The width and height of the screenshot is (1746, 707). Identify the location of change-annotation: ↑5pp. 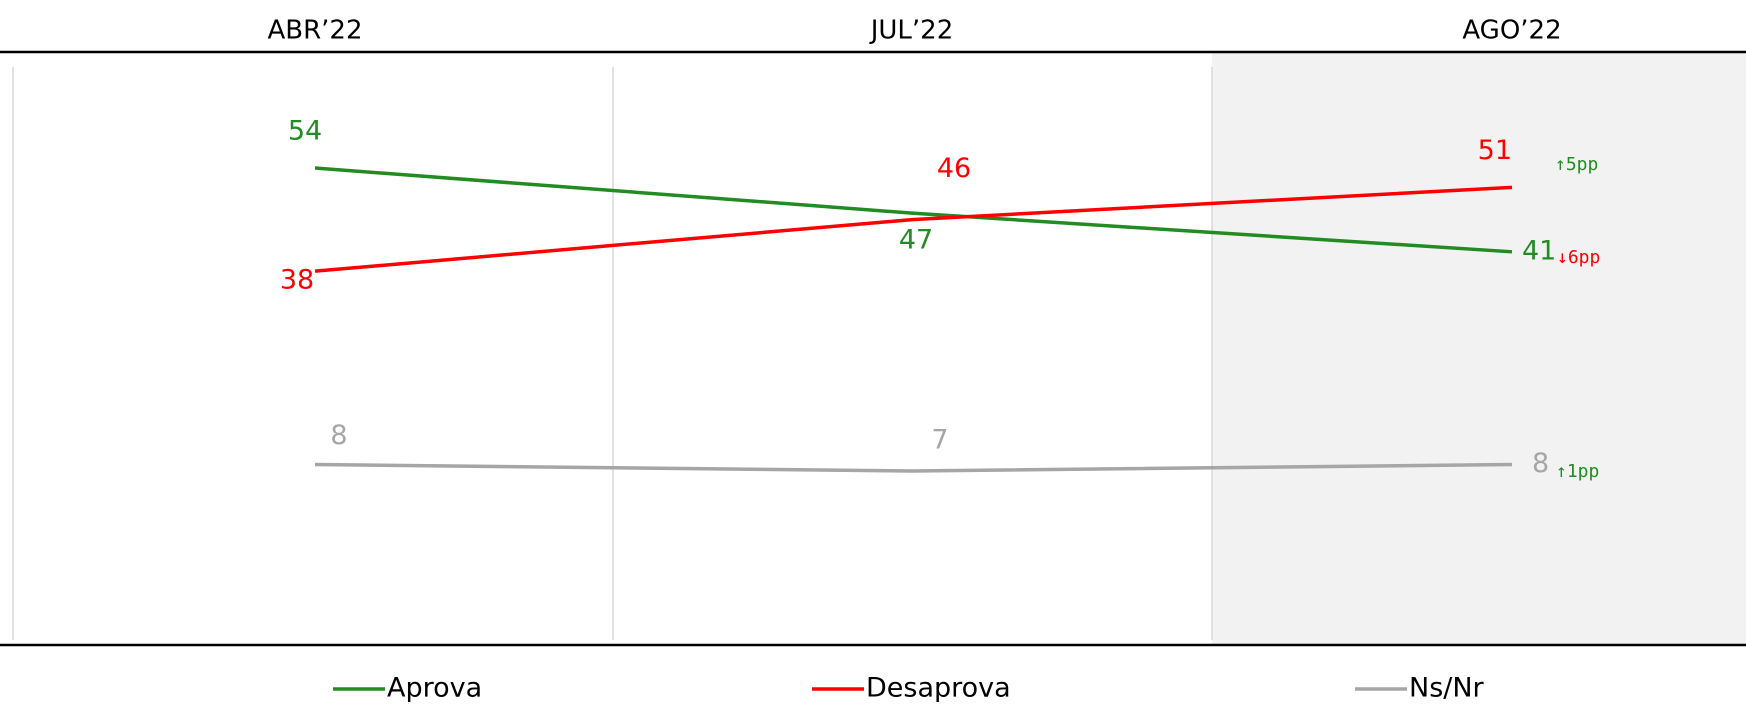
(1576, 164).